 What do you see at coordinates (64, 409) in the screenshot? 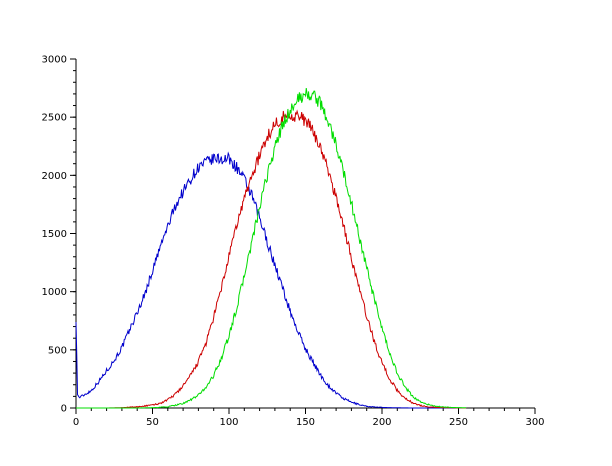
I see `y-tick-label: 0` at bounding box center [64, 409].